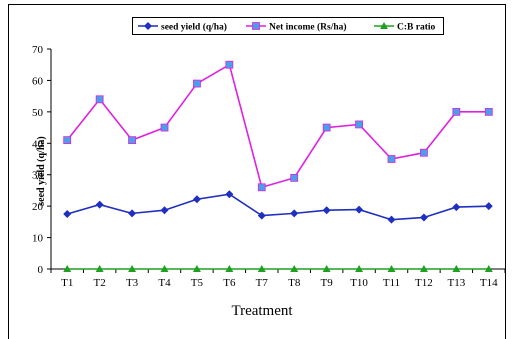  What do you see at coordinates (456, 283) in the screenshot?
I see `x-tick-label: T13` at bounding box center [456, 283].